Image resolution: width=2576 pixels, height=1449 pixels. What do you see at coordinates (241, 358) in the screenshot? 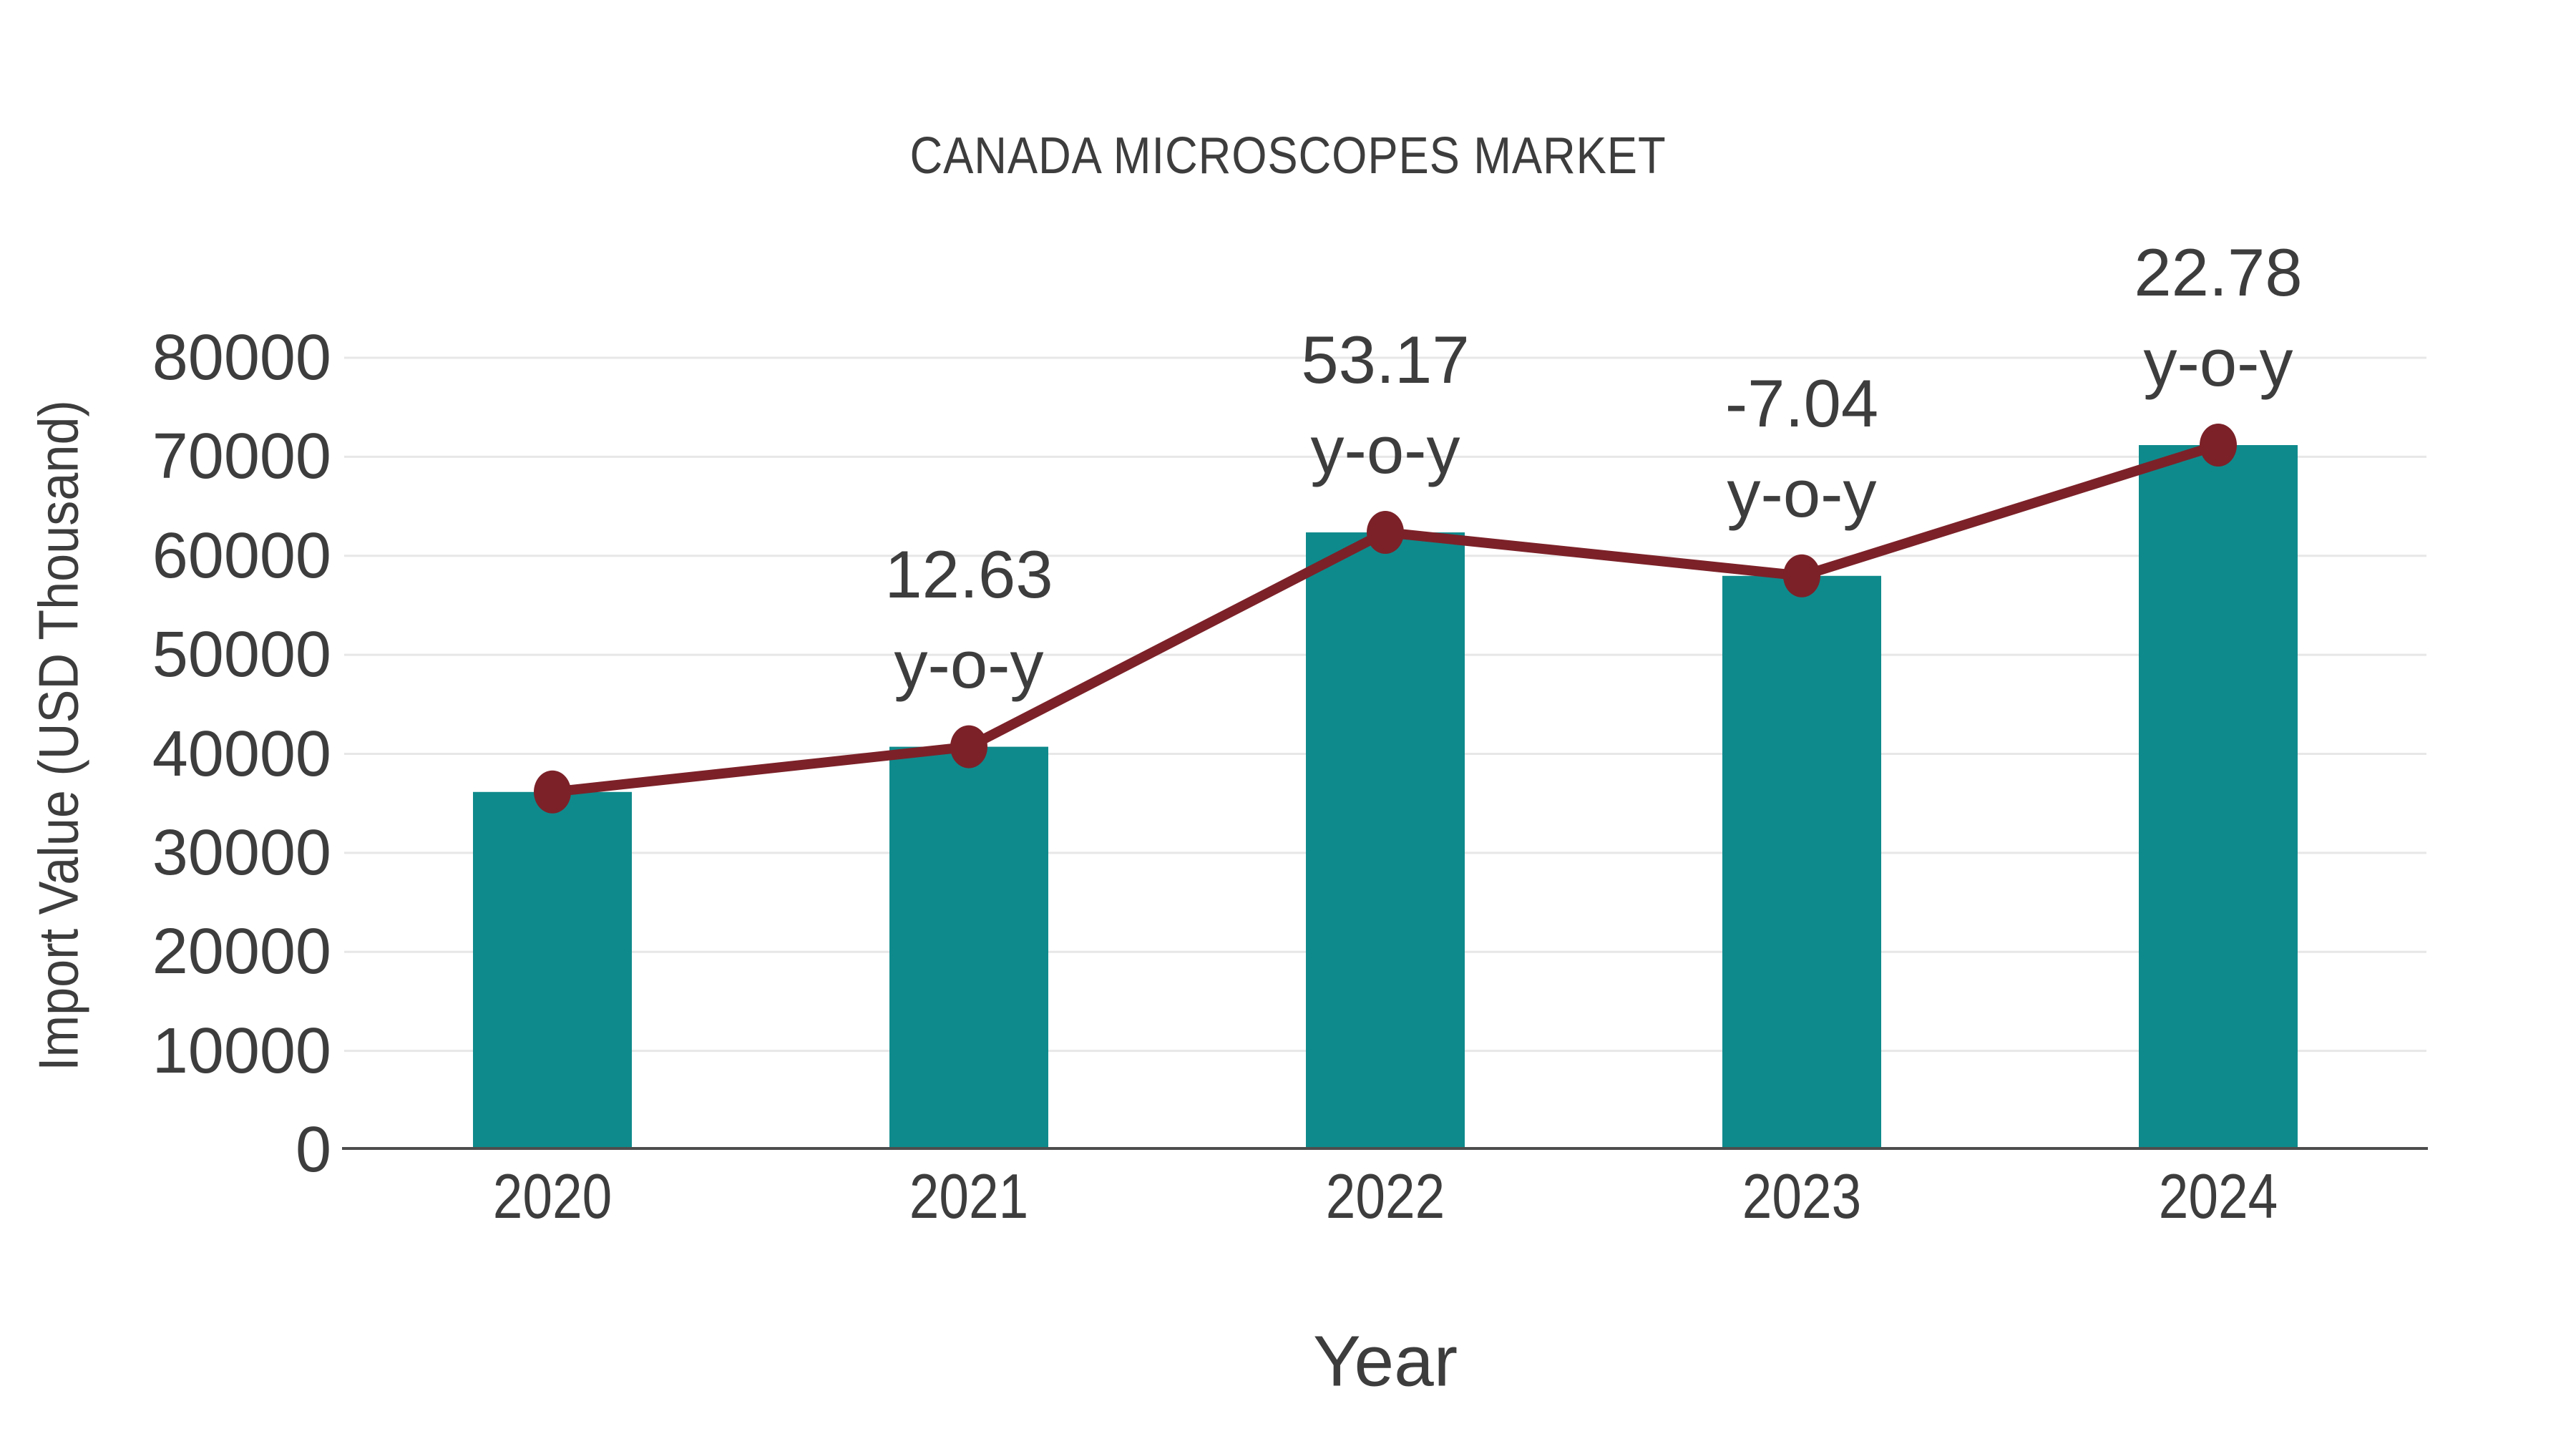
I see `y-tick-label: 80000` at bounding box center [241, 358].